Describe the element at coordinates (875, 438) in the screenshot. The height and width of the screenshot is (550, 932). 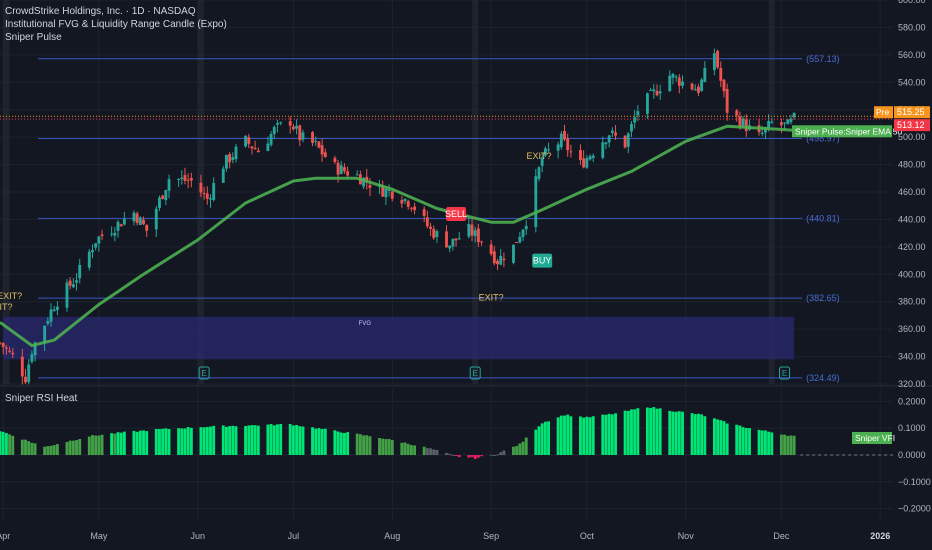
I see `vfi-label: Sniper VFI` at that location.